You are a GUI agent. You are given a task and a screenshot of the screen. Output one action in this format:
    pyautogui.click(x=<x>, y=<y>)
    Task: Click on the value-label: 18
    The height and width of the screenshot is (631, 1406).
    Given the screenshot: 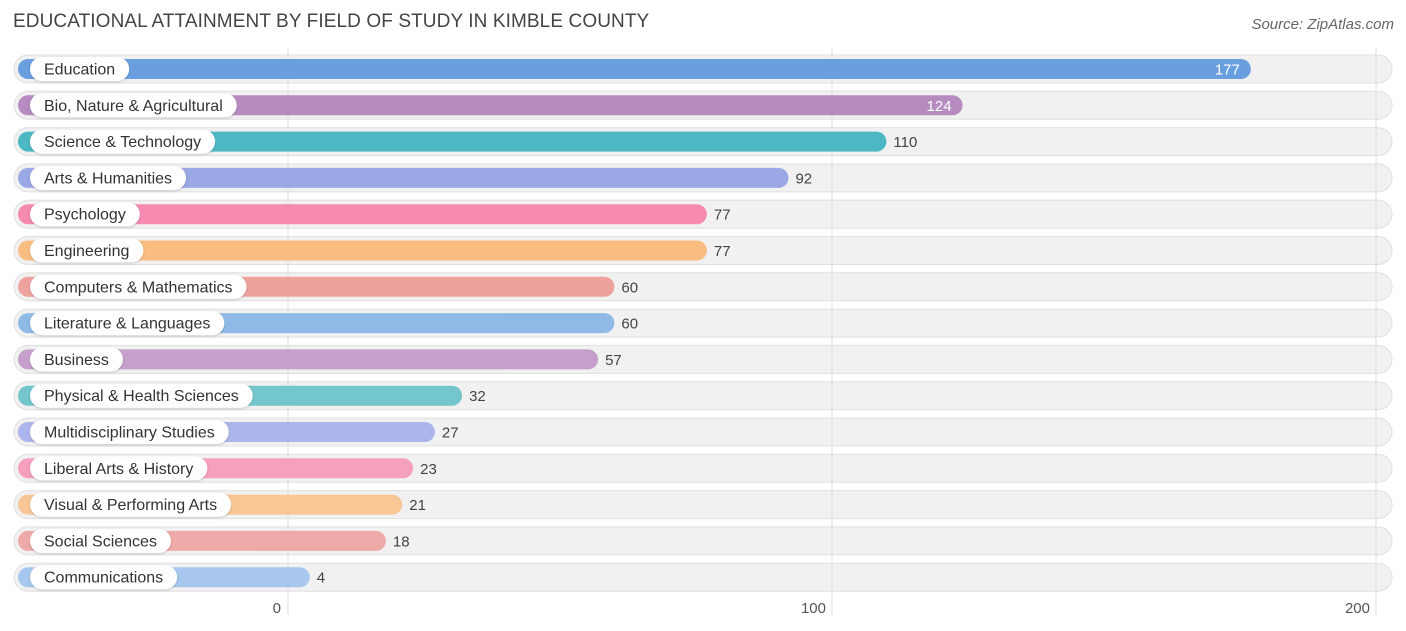 What is the action you would take?
    pyautogui.click(x=401, y=541)
    